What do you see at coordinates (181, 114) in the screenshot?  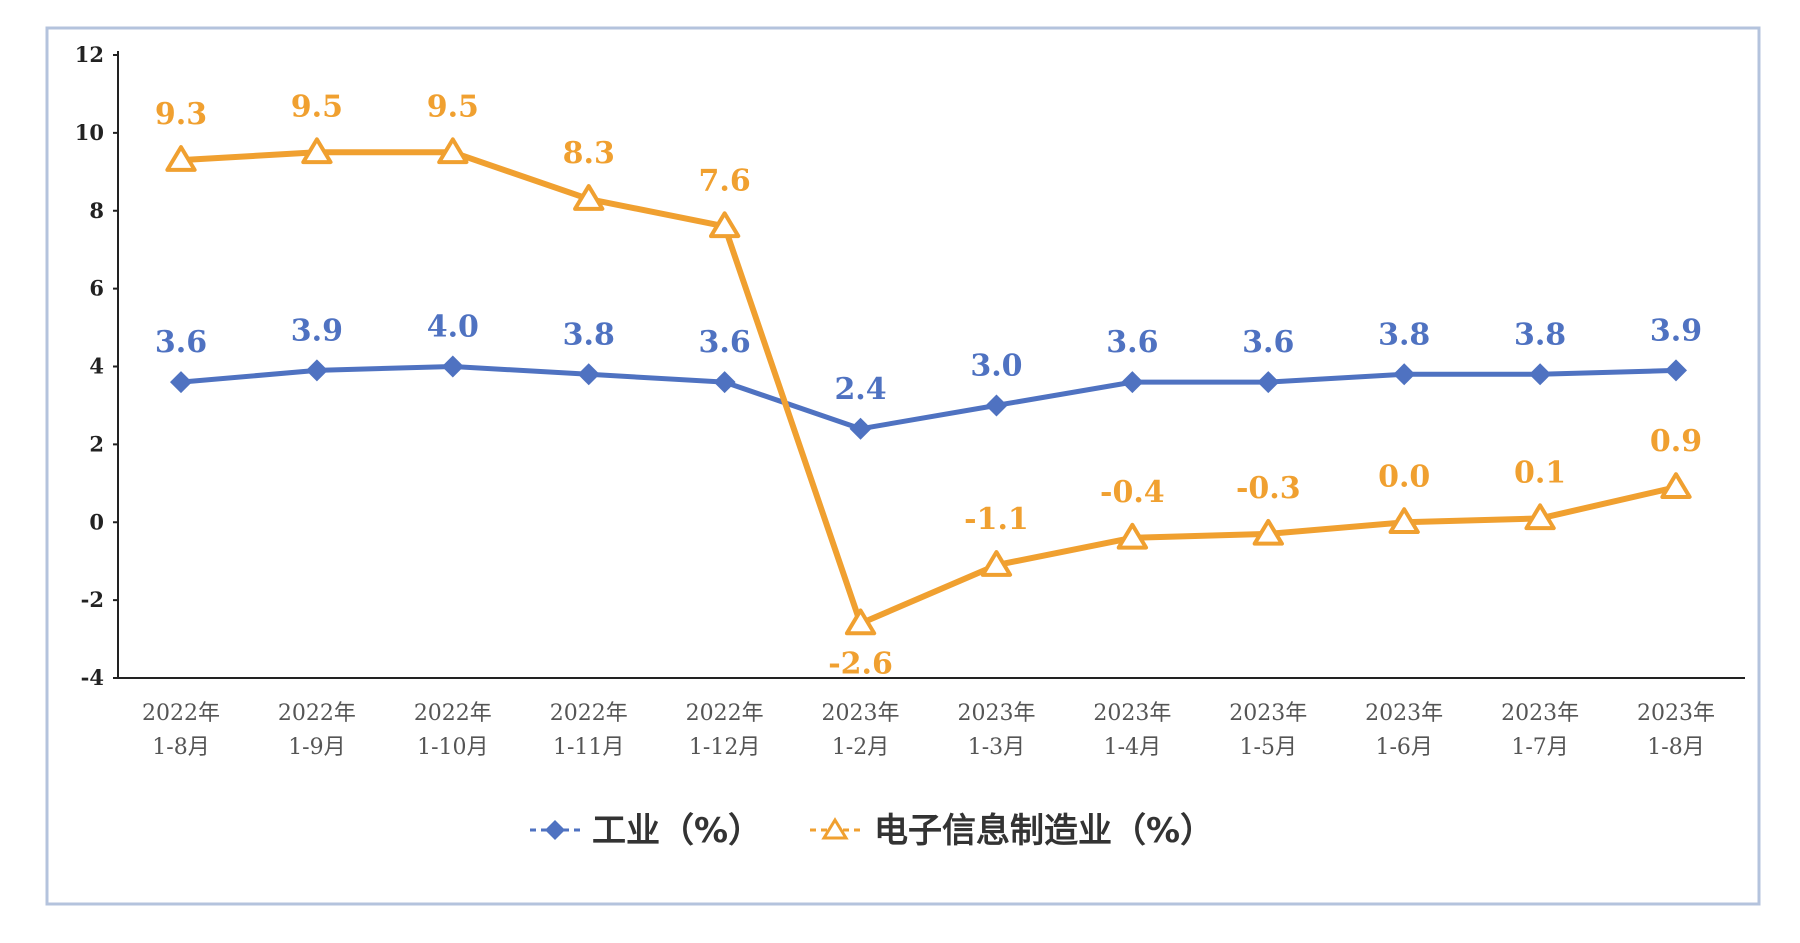 I see `data-label: 9.3` at bounding box center [181, 114].